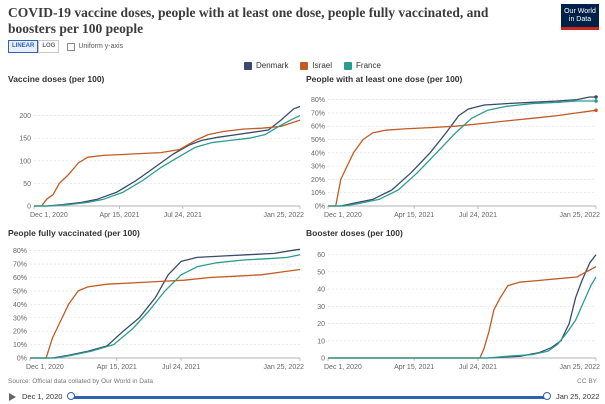 The image size is (605, 404). Describe the element at coordinates (25, 161) in the screenshot. I see `y-tick-label: 100` at that location.